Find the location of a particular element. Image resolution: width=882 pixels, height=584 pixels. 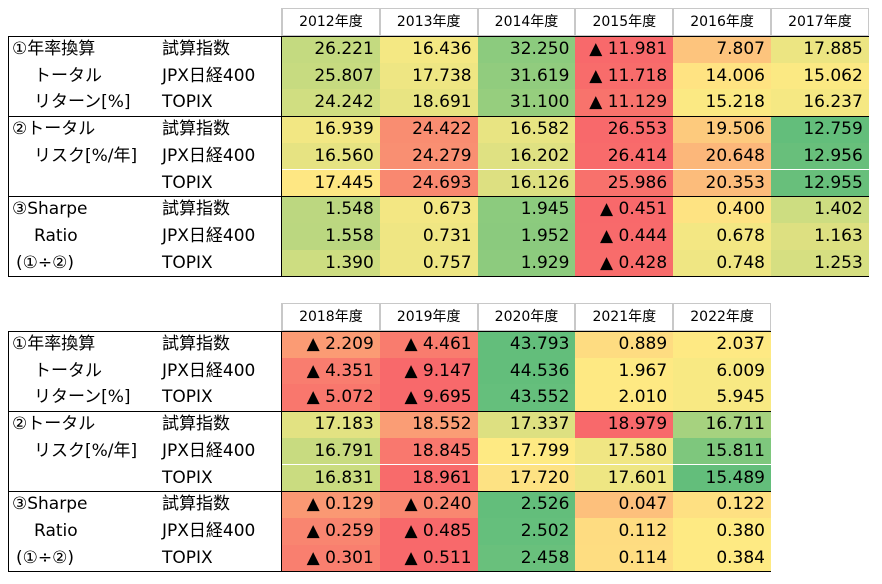

column-header: 2013年度 is located at coordinates (428, 22).